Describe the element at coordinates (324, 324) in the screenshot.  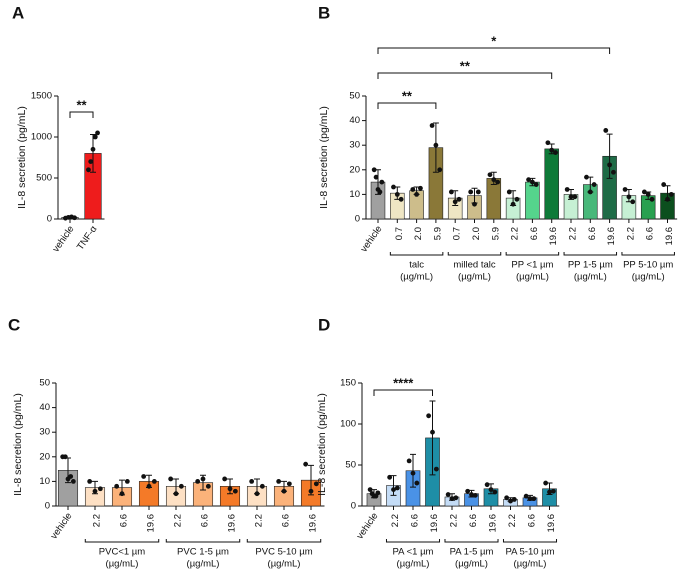
I see `panel-label: D` at that location.